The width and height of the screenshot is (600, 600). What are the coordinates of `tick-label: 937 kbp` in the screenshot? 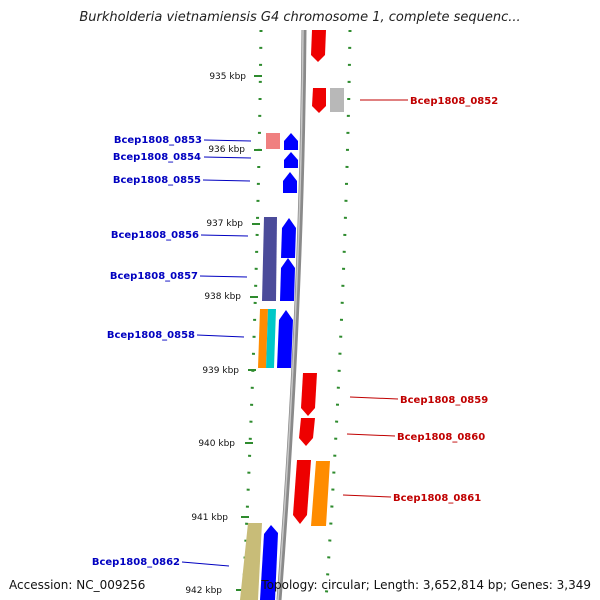 It's located at (224, 224).